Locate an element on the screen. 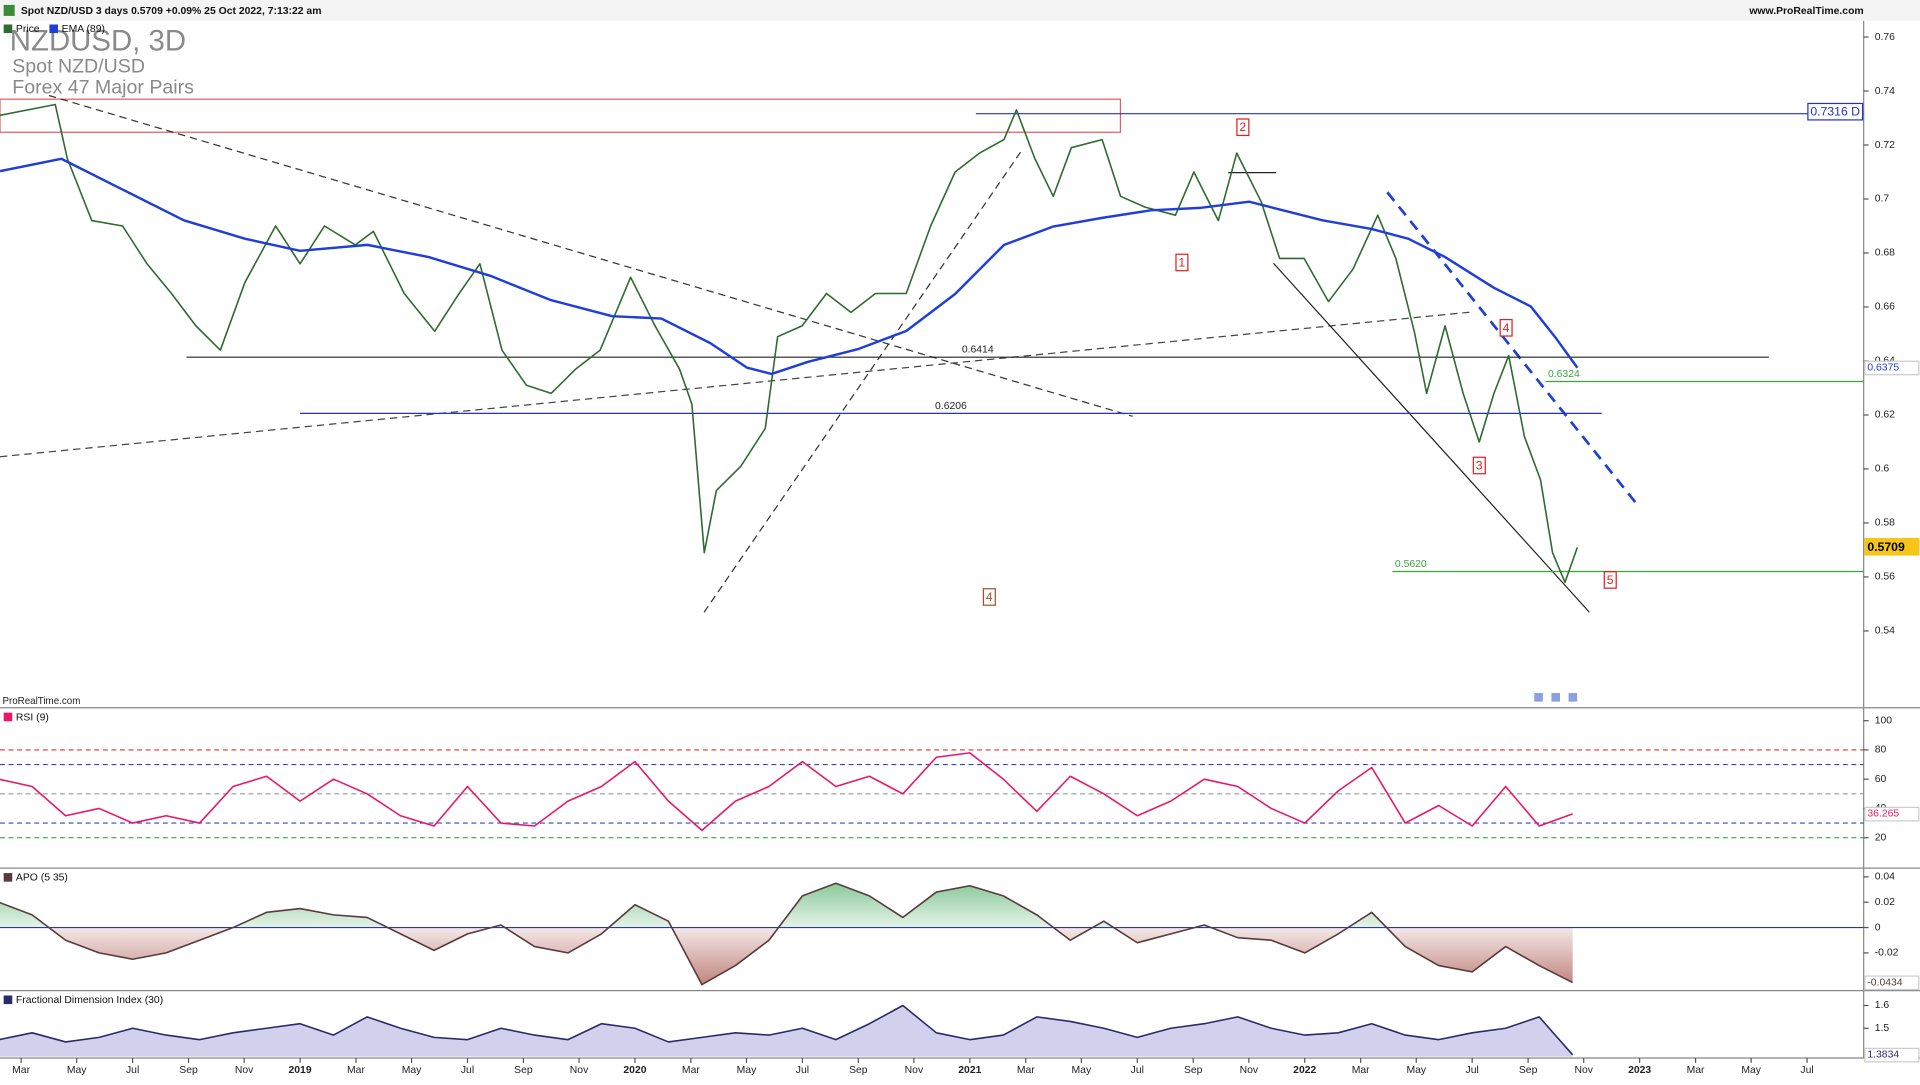 The width and height of the screenshot is (1920, 1085). y-tick-label: 0.6 is located at coordinates (1882, 469).